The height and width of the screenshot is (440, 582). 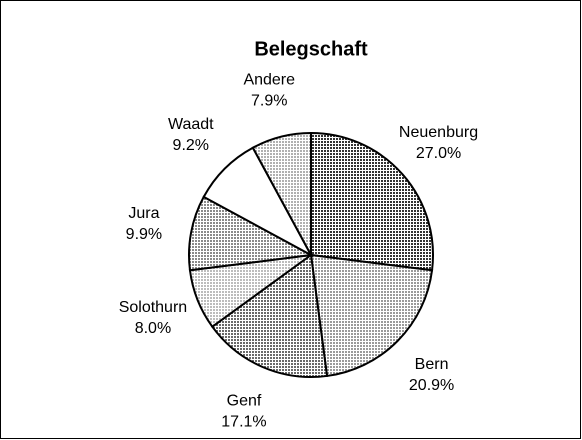 I want to click on slice-value-label: 7.9%, so click(x=269, y=100).